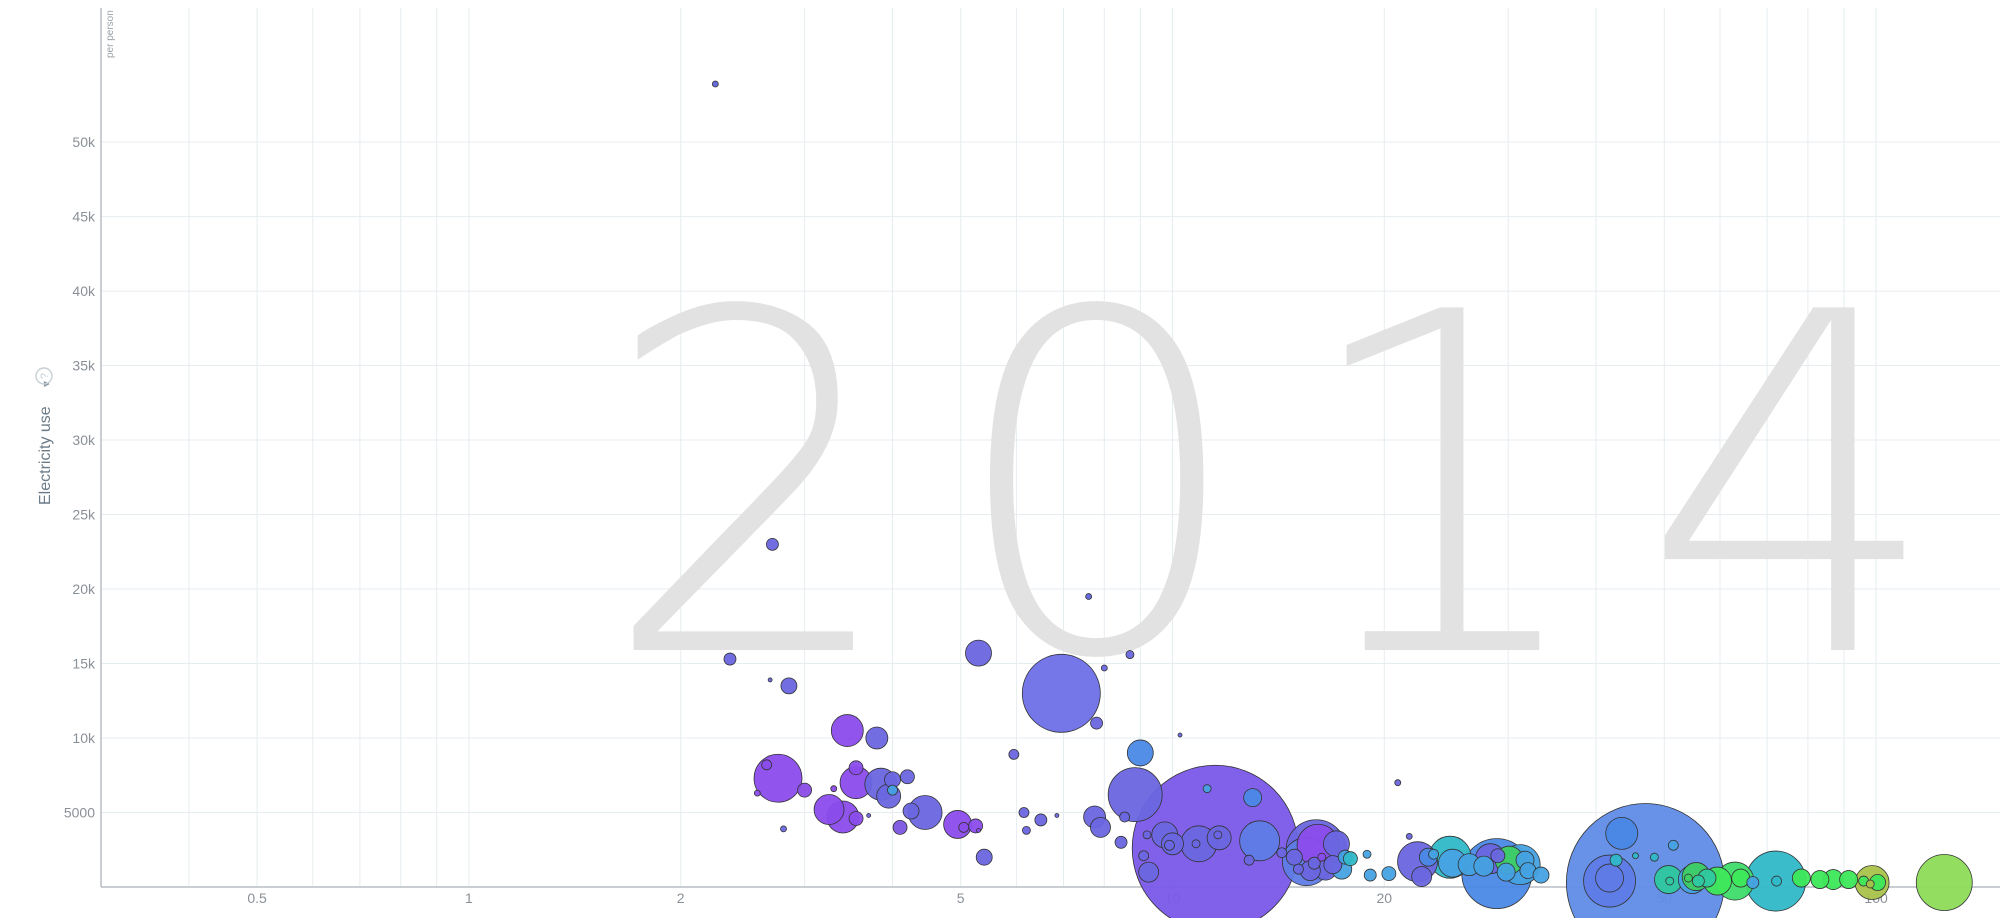 This screenshot has width=2000, height=923. Describe the element at coordinates (681, 898) in the screenshot. I see `x-tick-label: 2` at that location.